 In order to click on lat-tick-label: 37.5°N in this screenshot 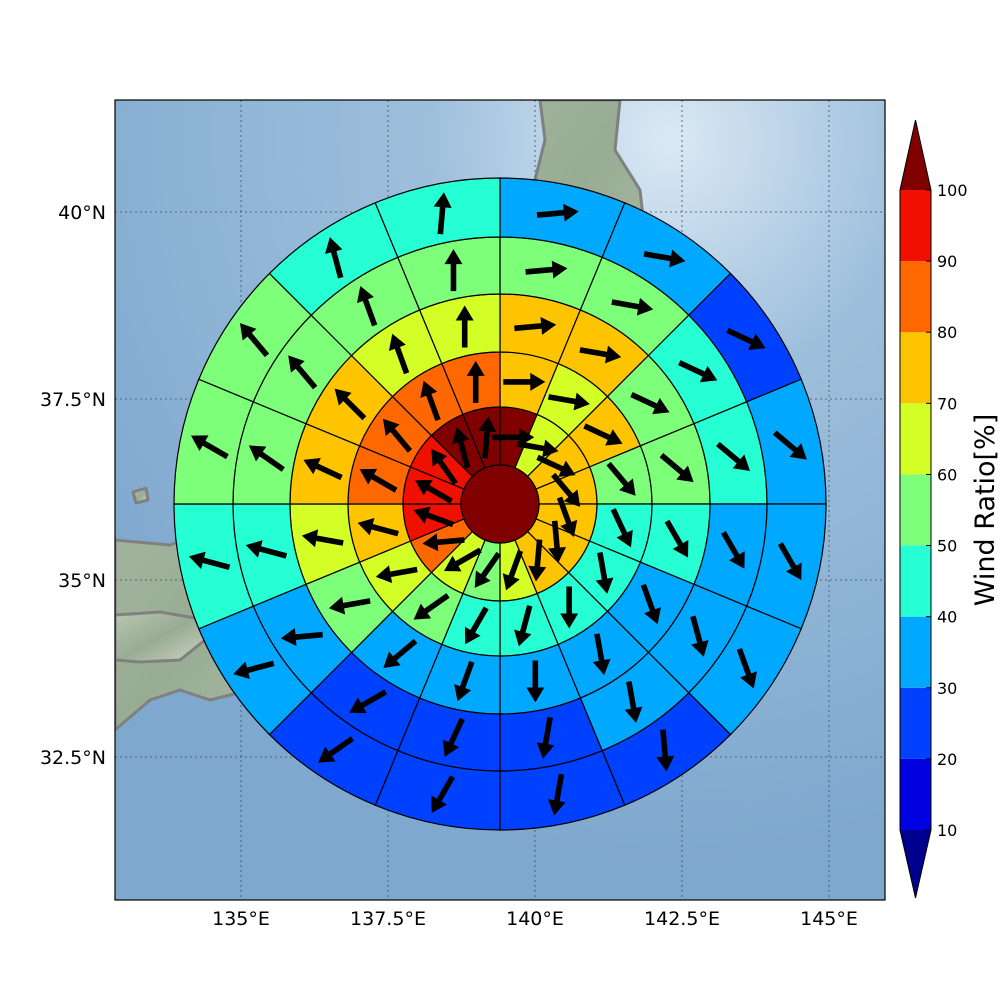, I will do `click(73, 400)`.